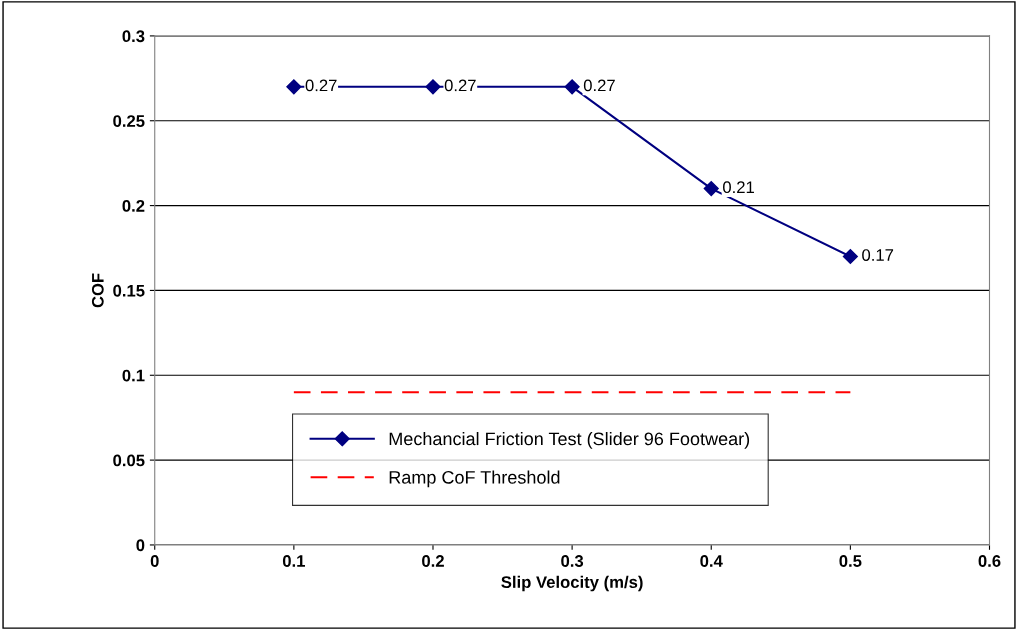 The width and height of the screenshot is (1018, 630). Describe the element at coordinates (133, 375) in the screenshot. I see `y-tick-label: 0.1` at that location.